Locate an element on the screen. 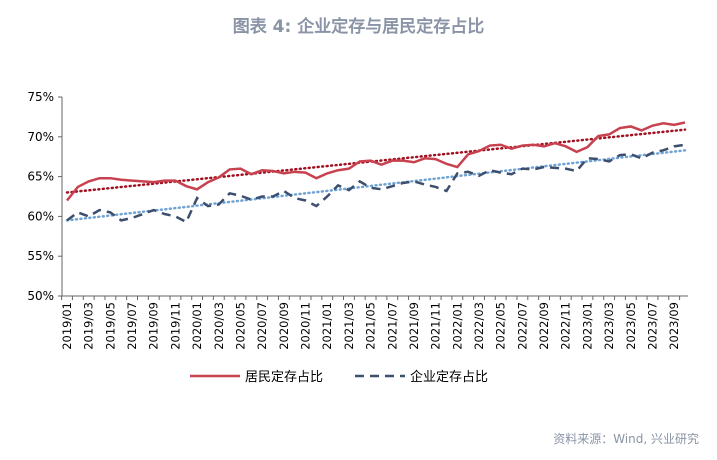 This screenshot has width=717, height=460. x-tick-label: 2019/03 is located at coordinates (89, 326).